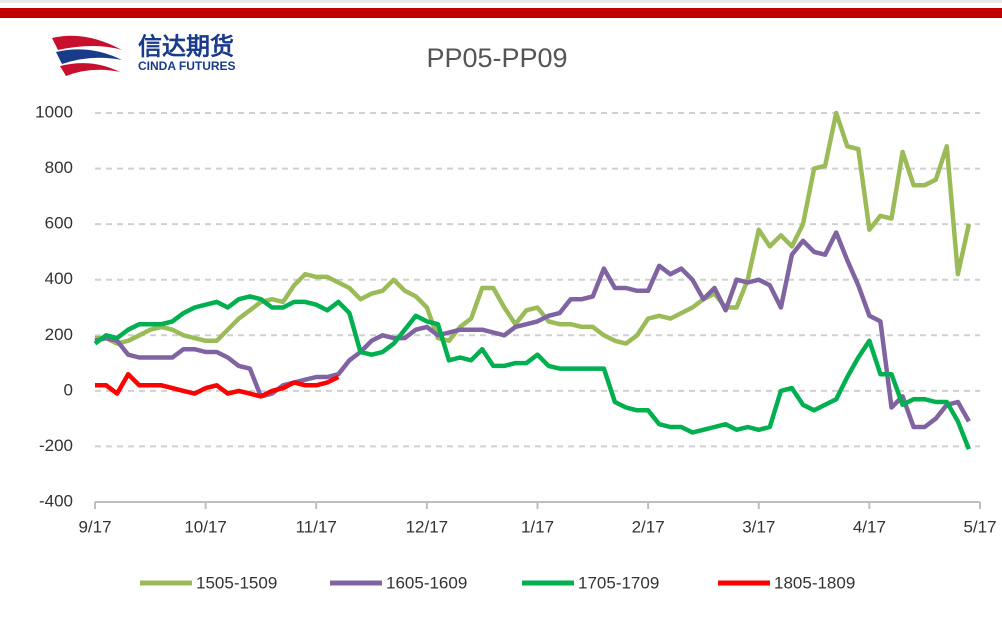 The width and height of the screenshot is (1002, 619). What do you see at coordinates (426, 582) in the screenshot?
I see `legend-label: 1605-1609` at bounding box center [426, 582].